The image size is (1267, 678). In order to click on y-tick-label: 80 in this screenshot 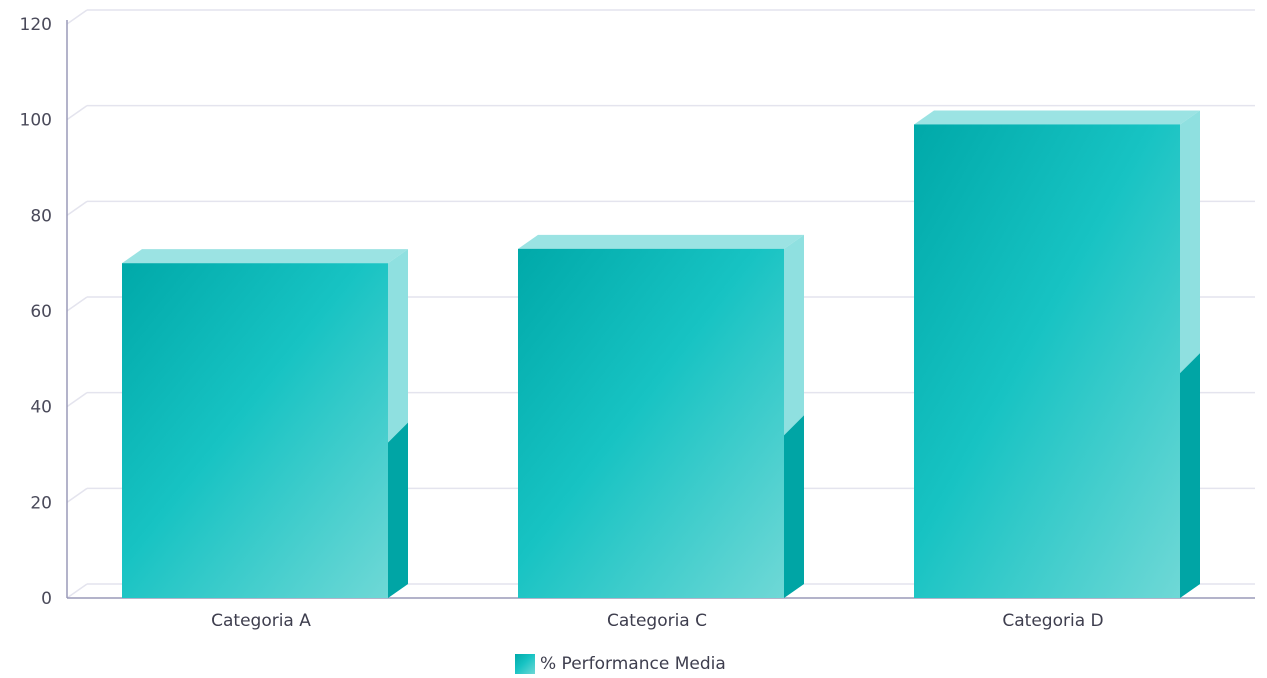, I will do `click(41, 216)`.